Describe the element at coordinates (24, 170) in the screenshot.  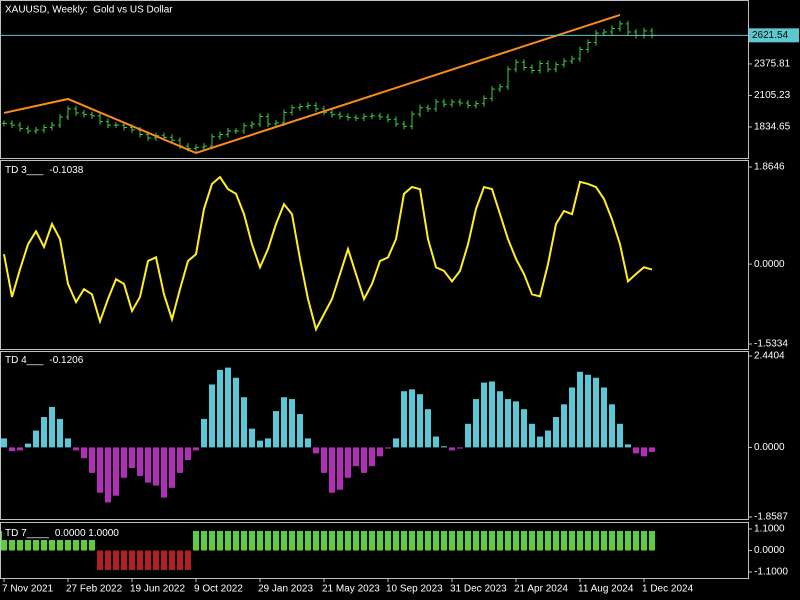
I see `indicator-name: TD 3___` at that location.